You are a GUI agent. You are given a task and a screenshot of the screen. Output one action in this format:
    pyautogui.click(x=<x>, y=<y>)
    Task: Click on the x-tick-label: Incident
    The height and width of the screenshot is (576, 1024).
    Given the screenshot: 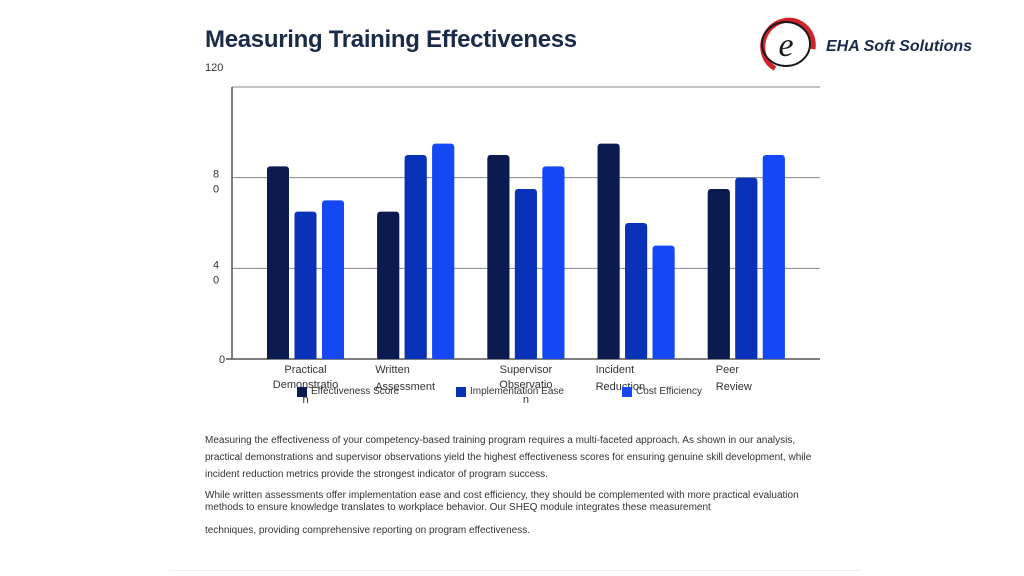 What is the action you would take?
    pyautogui.click(x=615, y=370)
    